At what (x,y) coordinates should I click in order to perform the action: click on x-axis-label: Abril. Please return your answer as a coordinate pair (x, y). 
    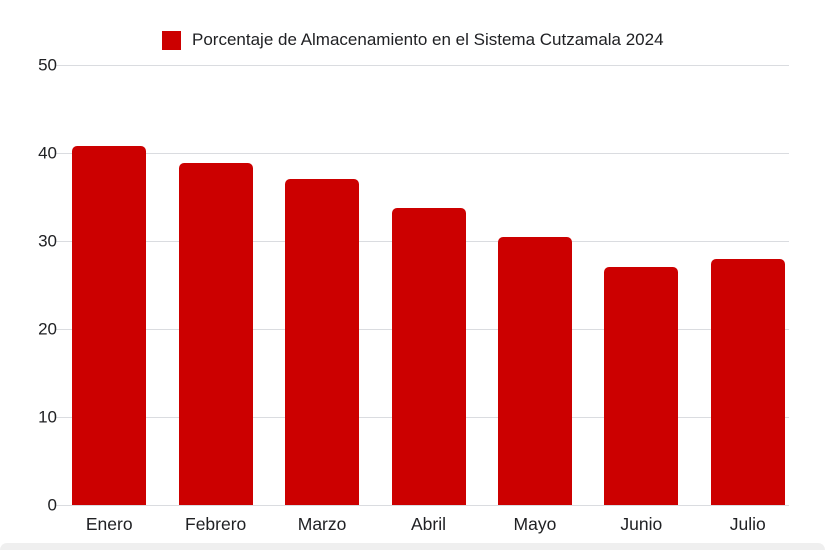
    Looking at the image, I should click on (428, 524).